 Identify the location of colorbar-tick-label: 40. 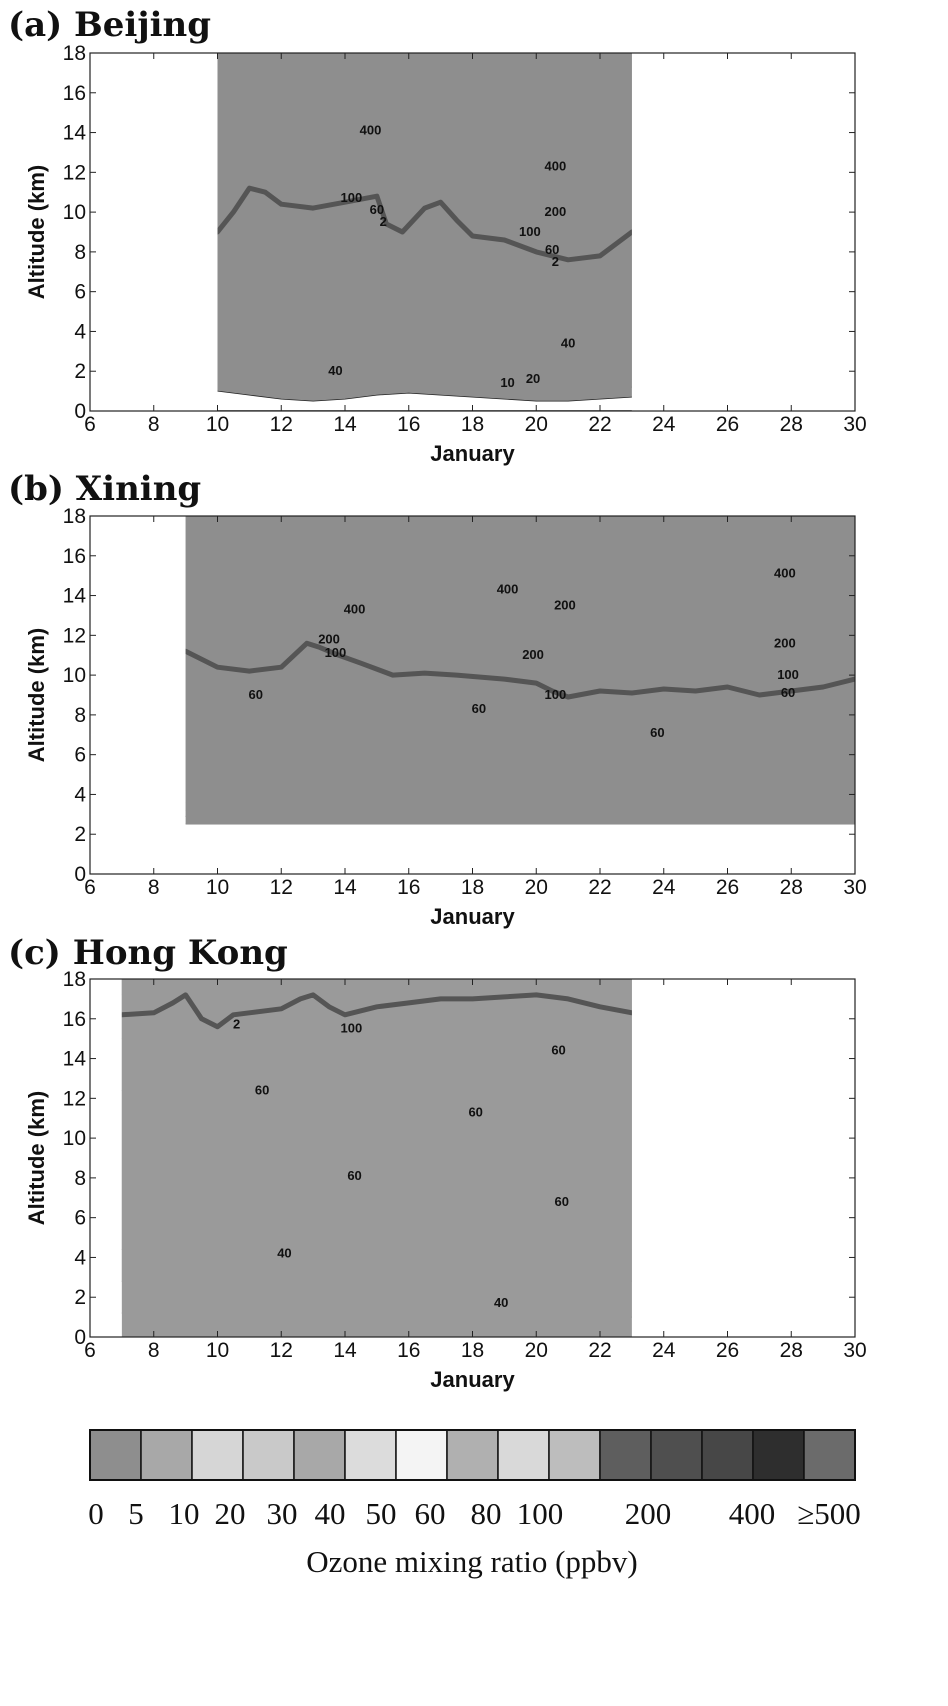
(330, 1513).